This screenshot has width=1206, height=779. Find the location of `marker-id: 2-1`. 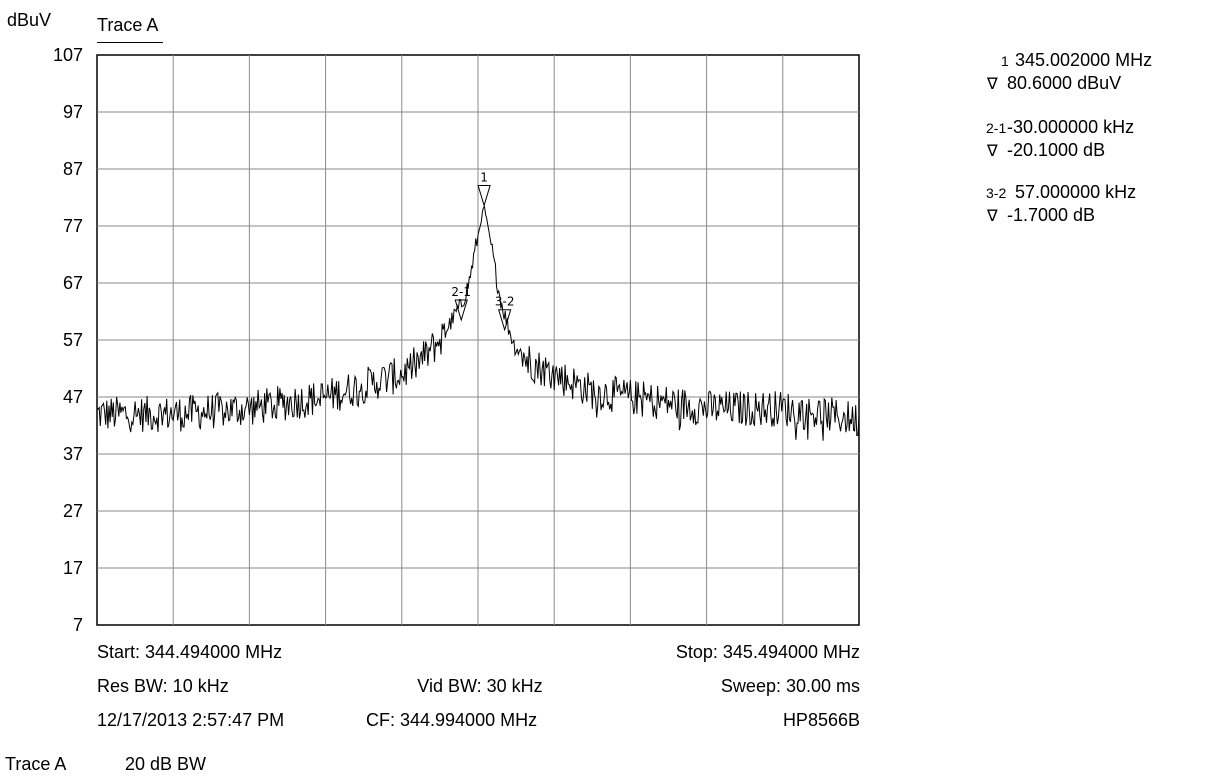

marker-id: 2-1 is located at coordinates (996, 128).